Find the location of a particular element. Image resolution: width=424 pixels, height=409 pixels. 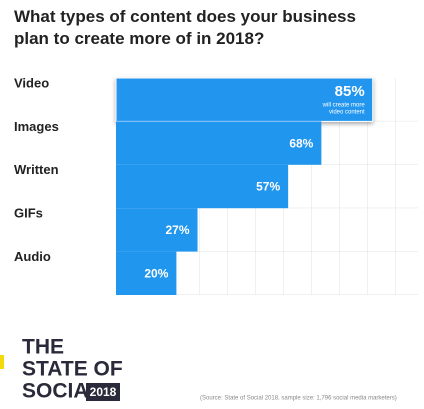

category-label: GIFs is located at coordinates (28, 213).